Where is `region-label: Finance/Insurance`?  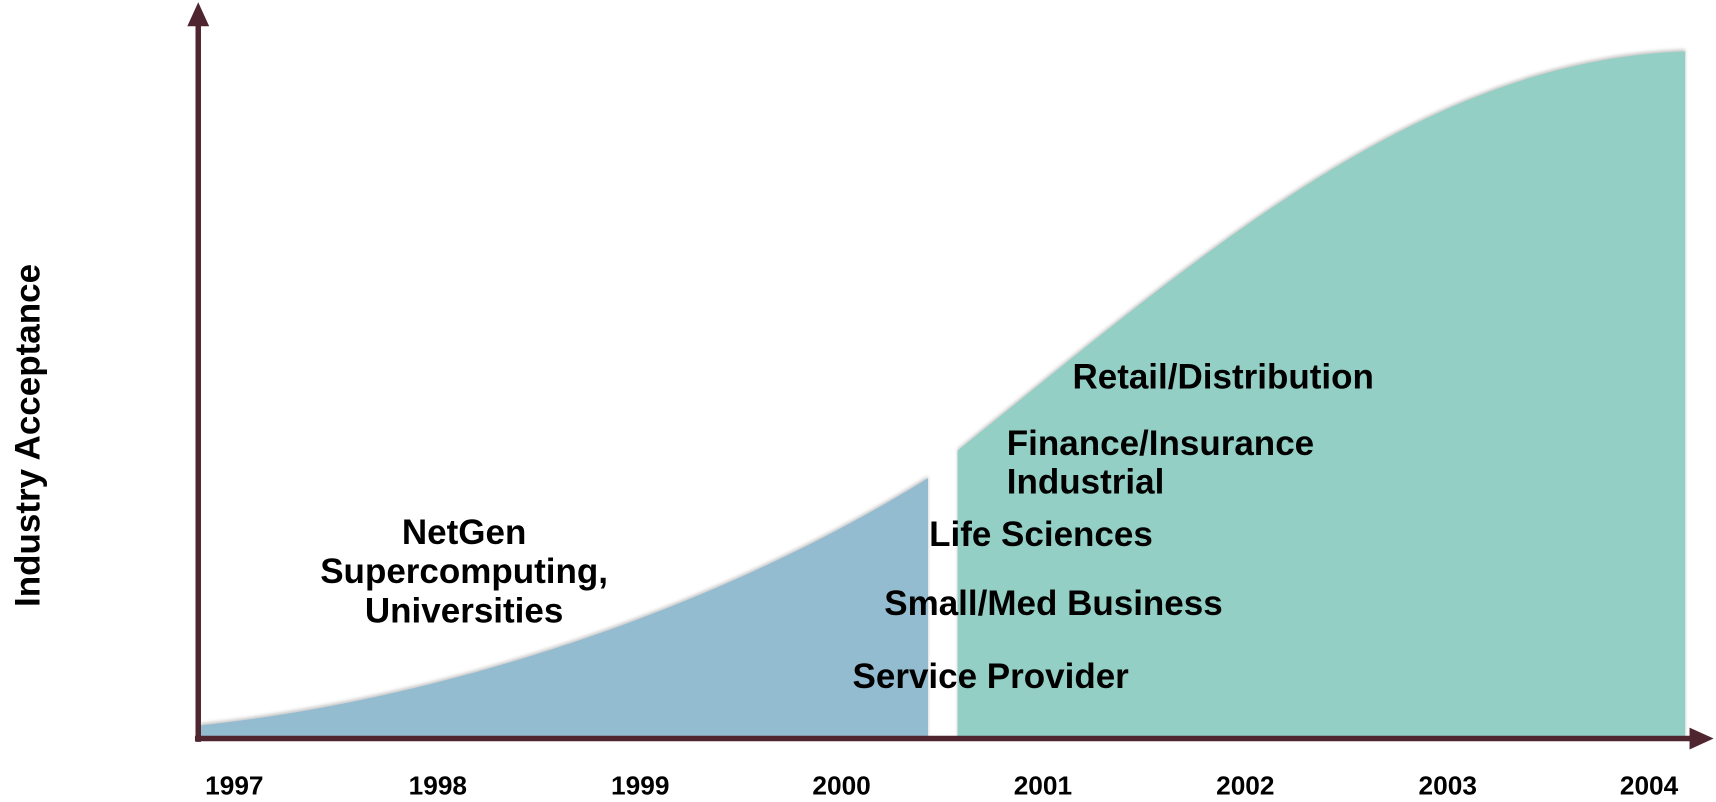 region-label: Finance/Insurance is located at coordinates (1160, 443).